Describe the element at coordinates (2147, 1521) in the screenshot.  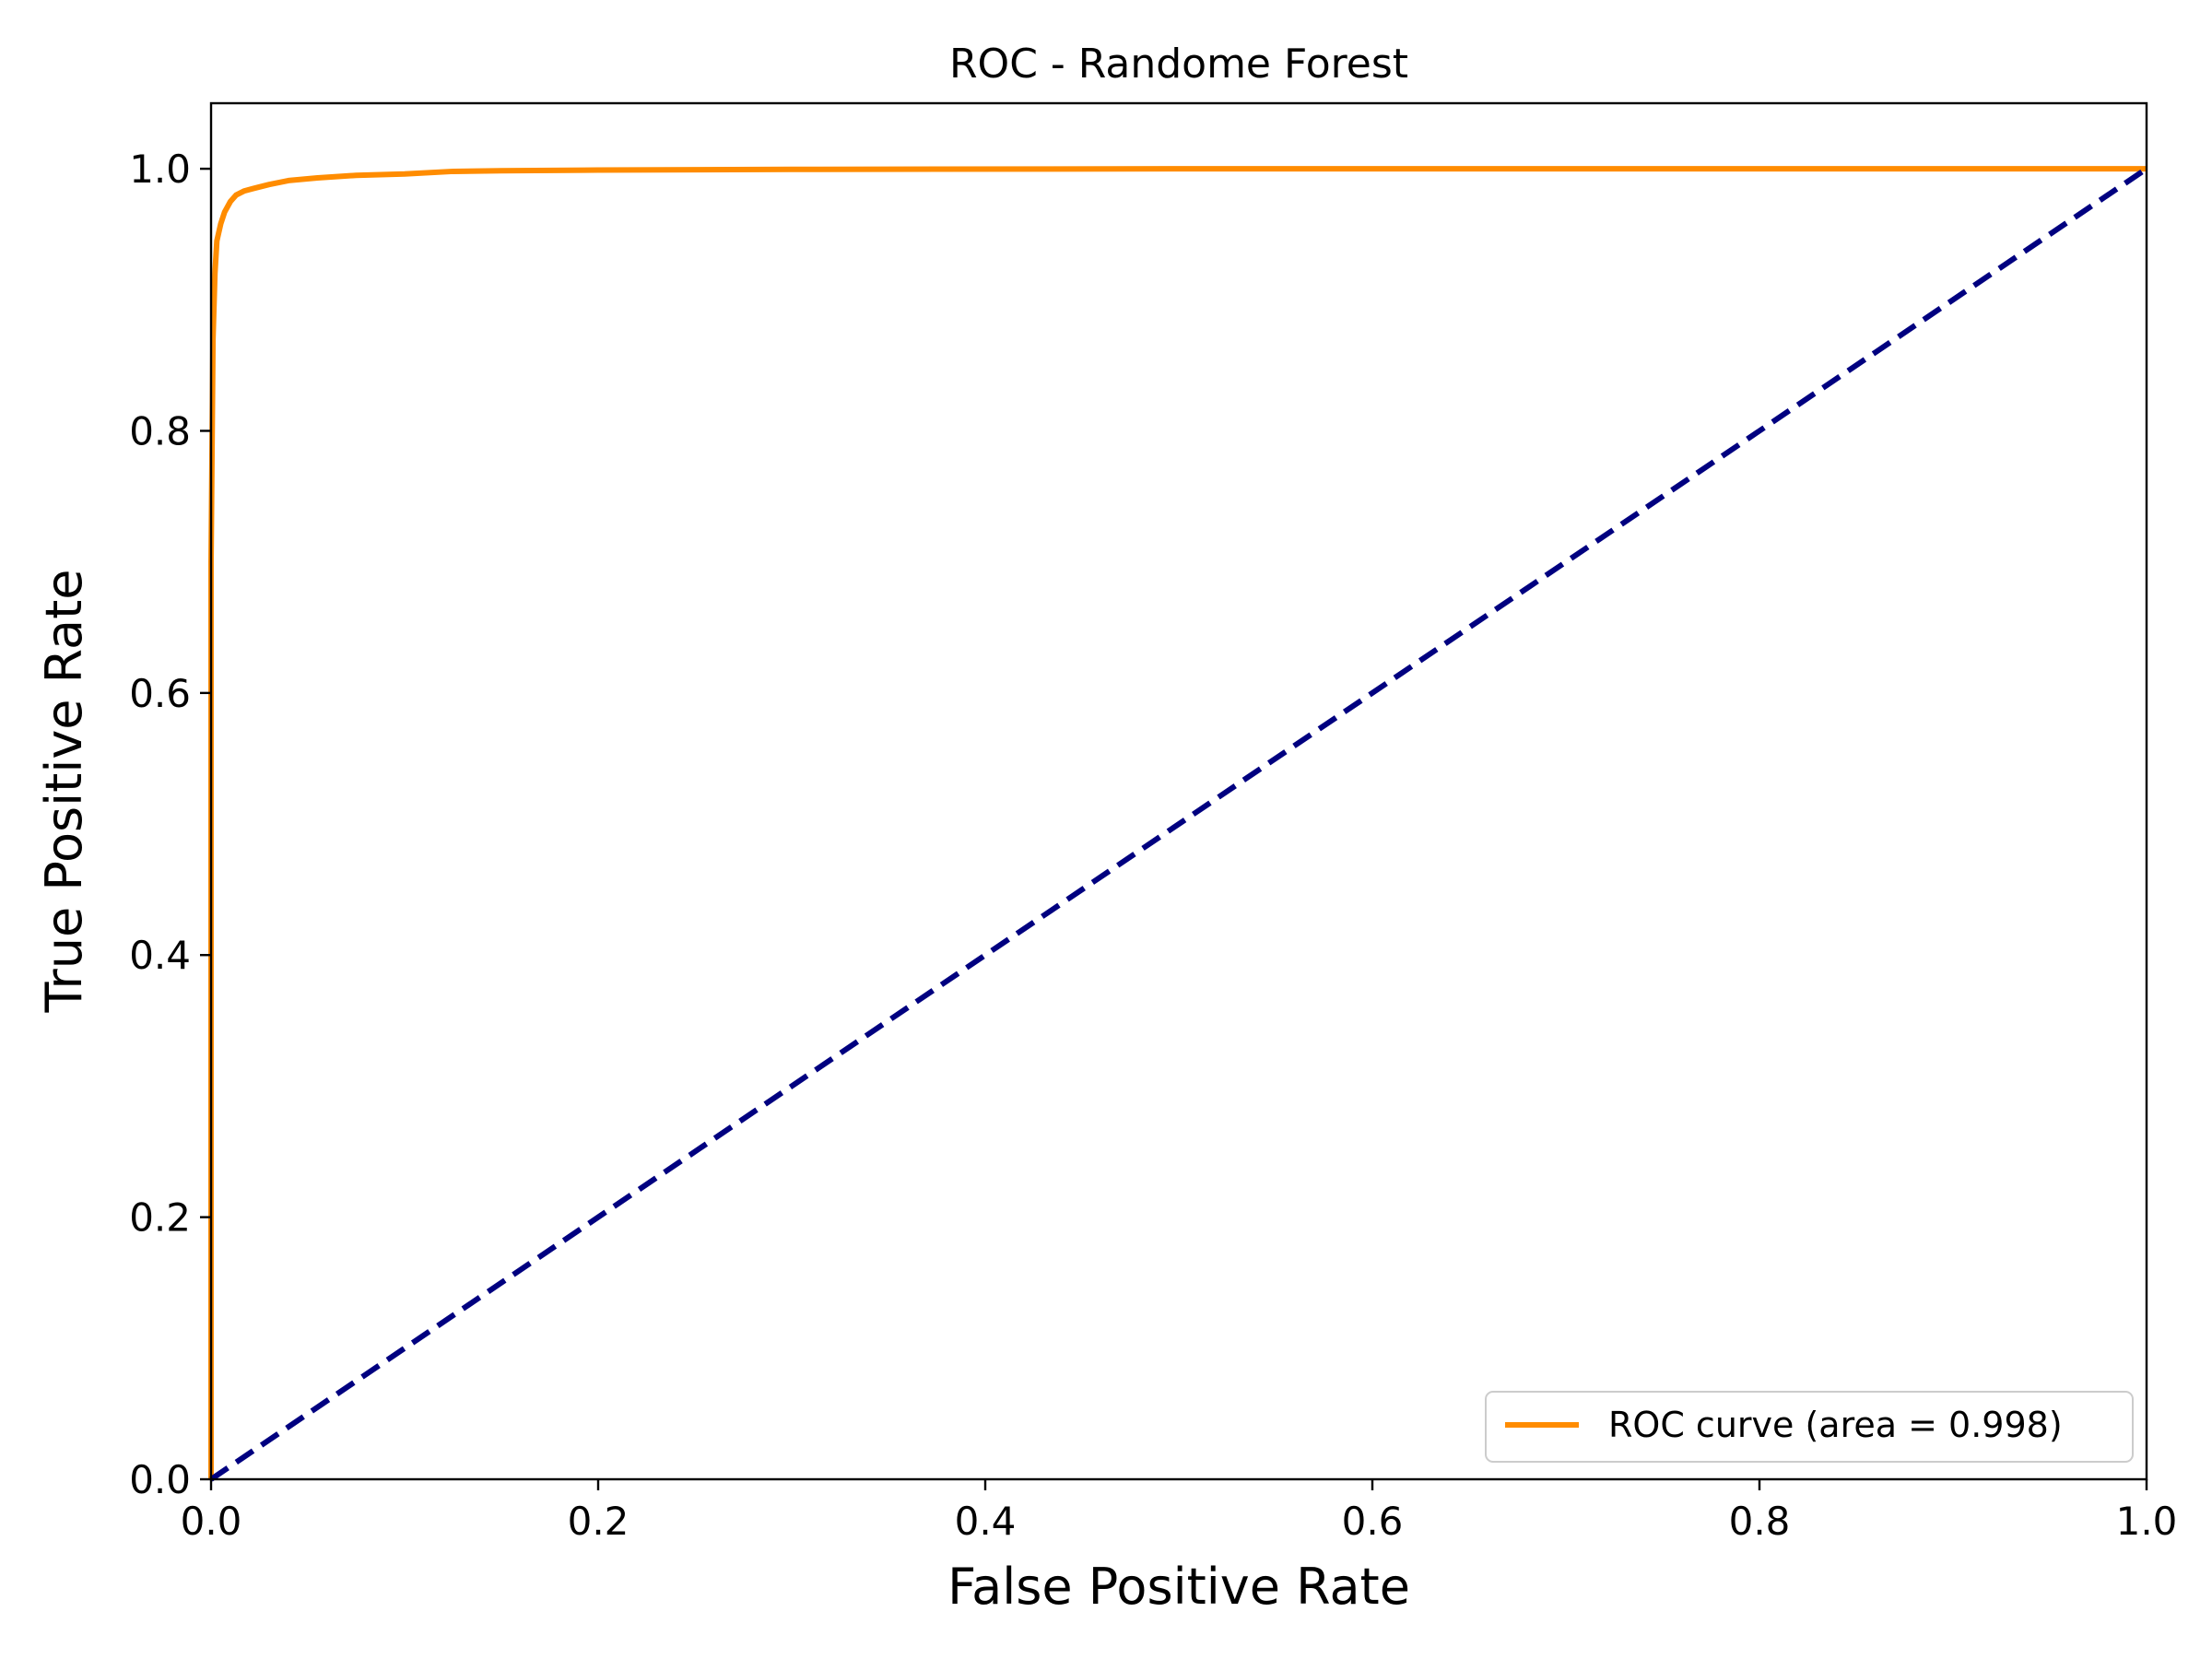
I see `x-tick-label: 1.0` at that location.